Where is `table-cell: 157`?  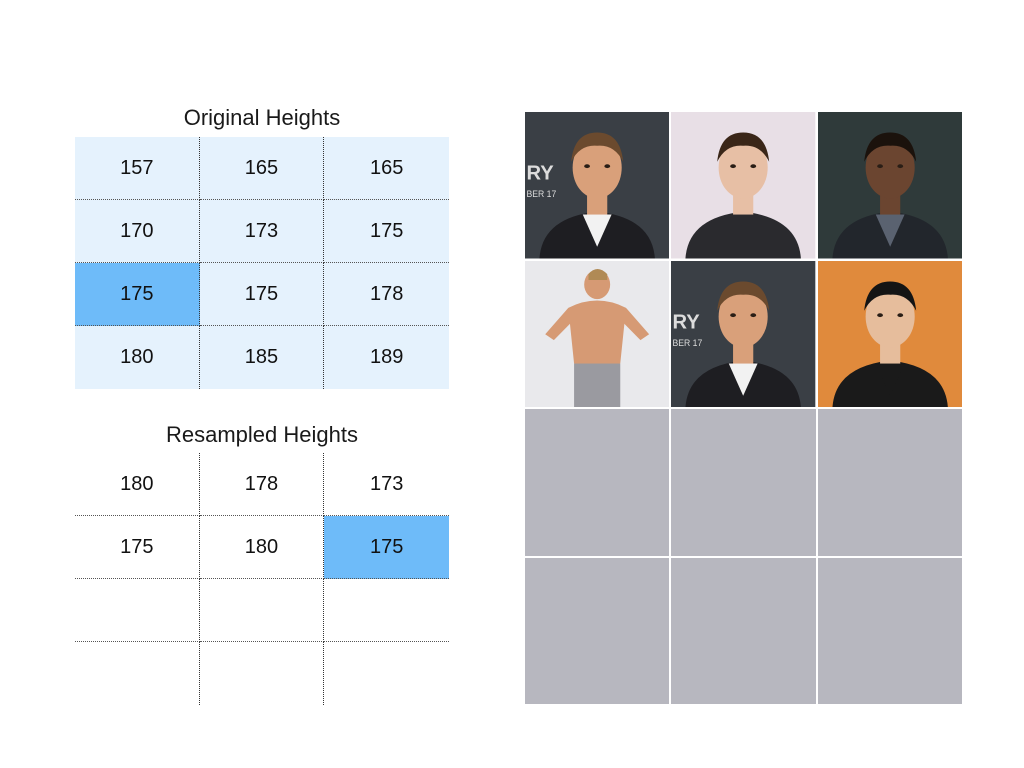
table-cell: 157 is located at coordinates (137, 168).